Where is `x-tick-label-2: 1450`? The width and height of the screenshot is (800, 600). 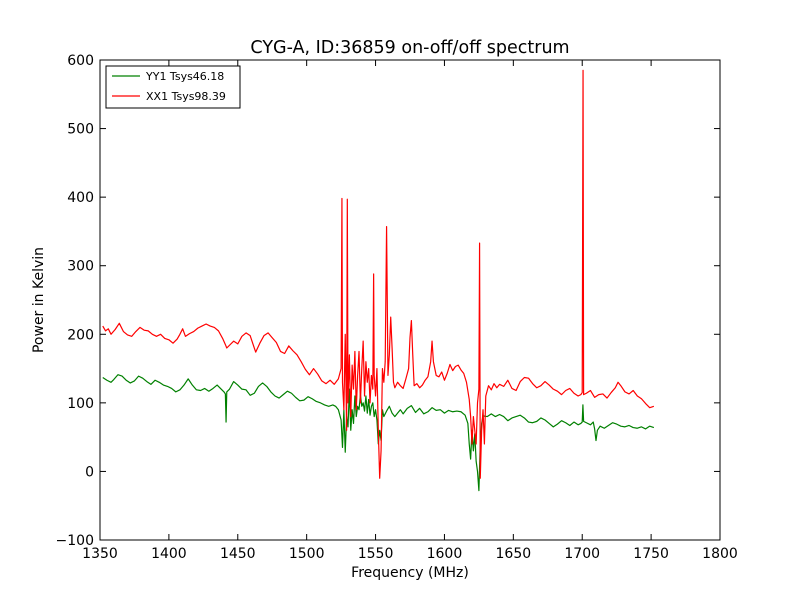 x-tick-label-2: 1450 is located at coordinates (238, 554).